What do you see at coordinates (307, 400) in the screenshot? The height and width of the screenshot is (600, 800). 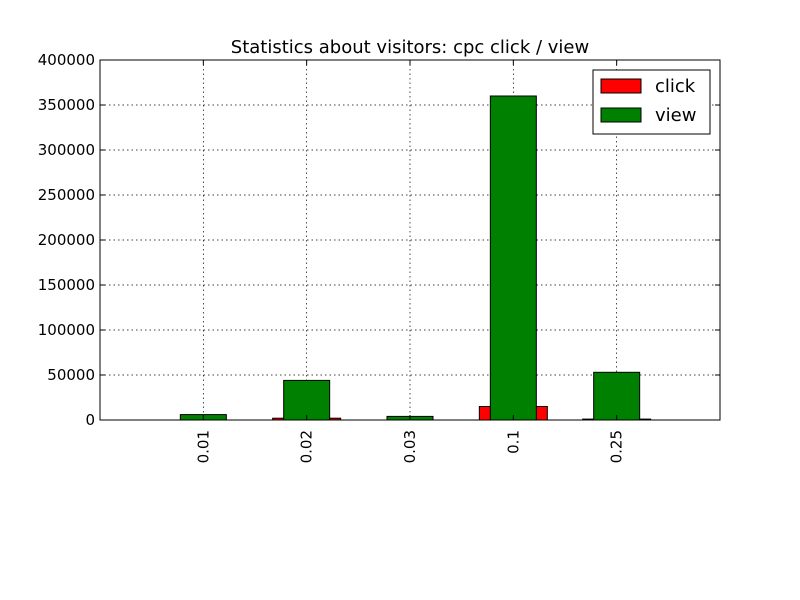 I see `bar-view-0.02` at bounding box center [307, 400].